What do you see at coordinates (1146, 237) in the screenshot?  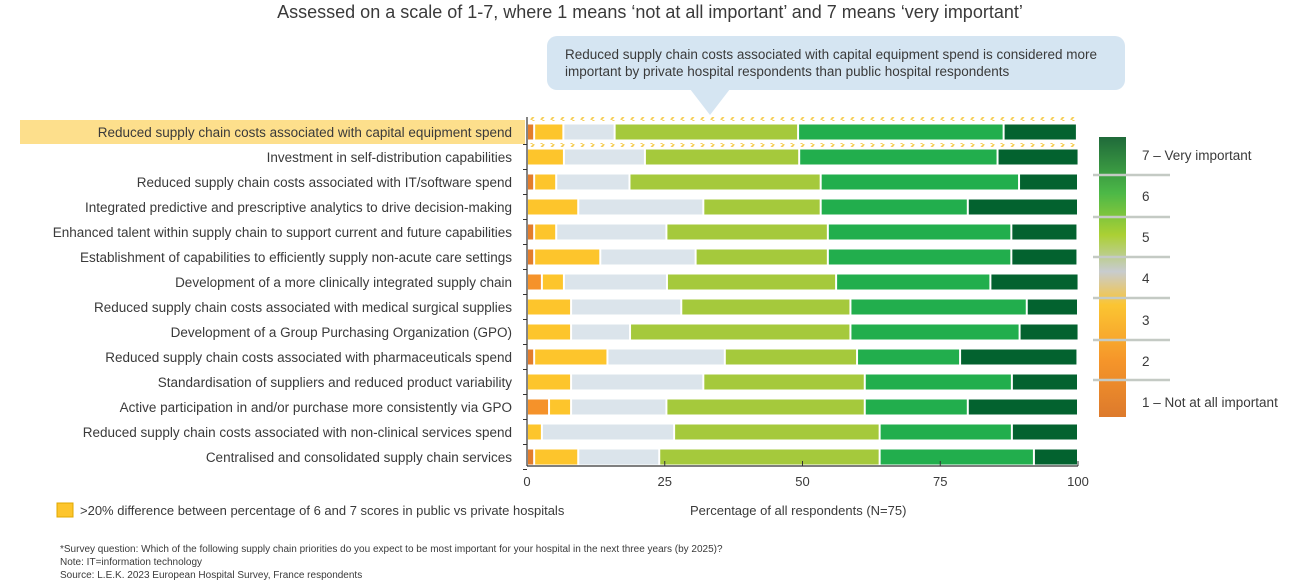 I see `legend-label: 5` at bounding box center [1146, 237].